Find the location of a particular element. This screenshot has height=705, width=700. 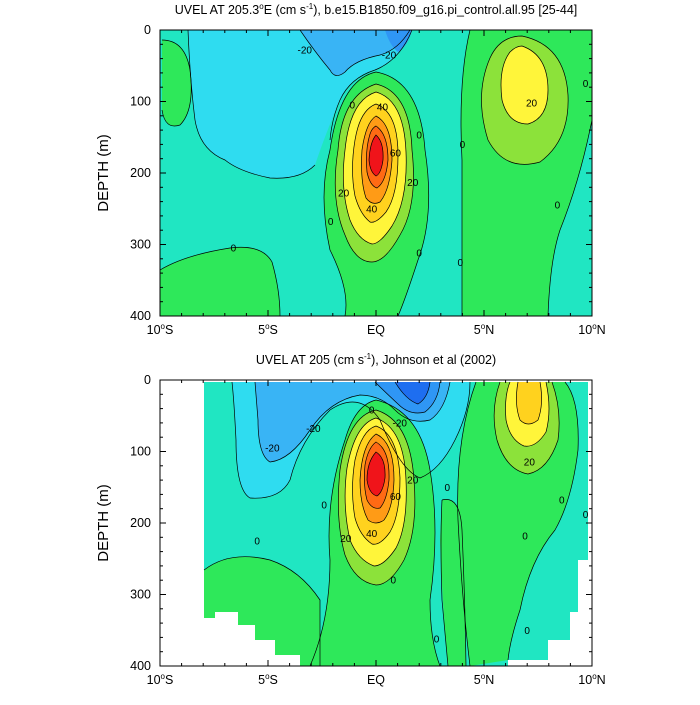

observation-x-tick-label: 5oS is located at coordinates (268, 679).